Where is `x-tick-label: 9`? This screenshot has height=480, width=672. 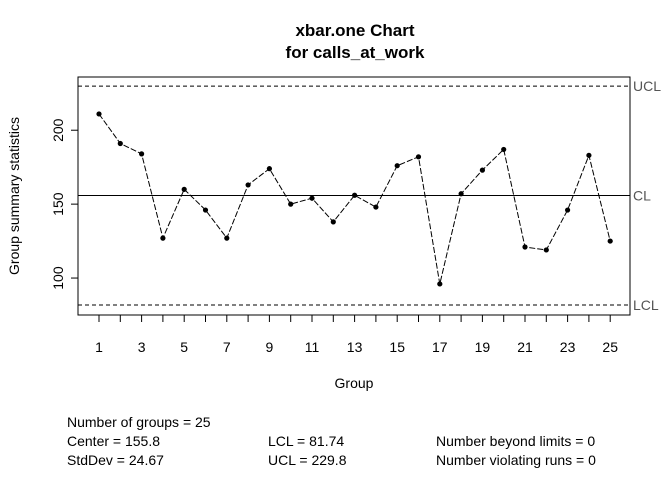
x-tick-label: 9 is located at coordinates (270, 347).